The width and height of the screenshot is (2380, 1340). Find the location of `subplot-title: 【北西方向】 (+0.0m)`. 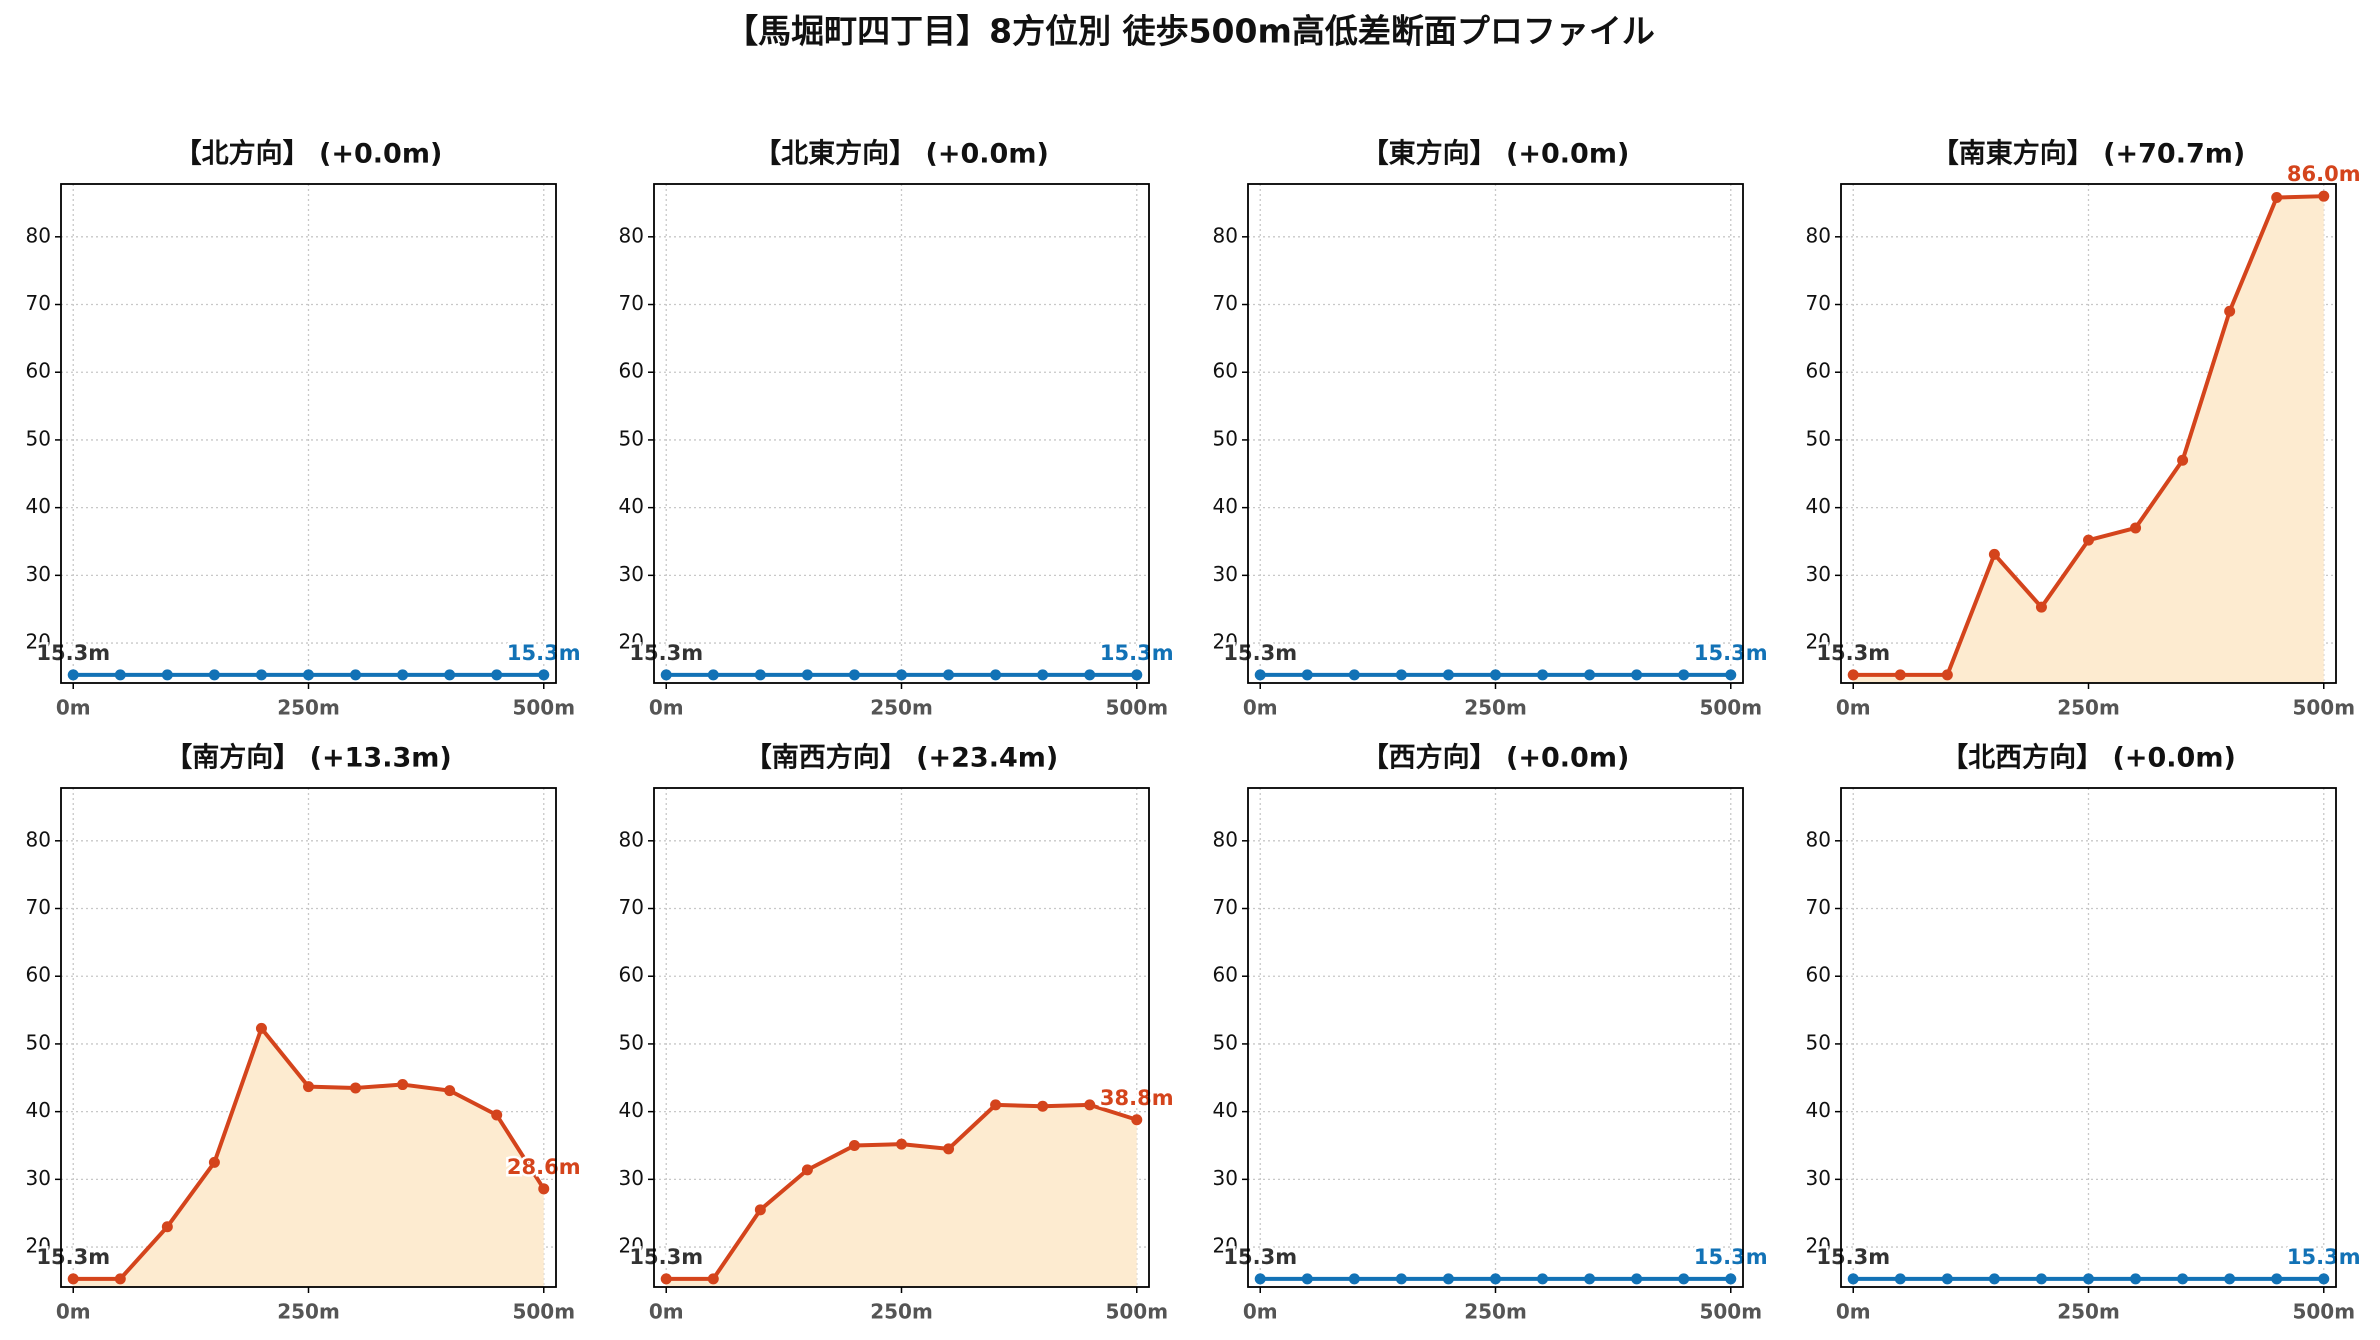

subplot-title: 【北西方向】 (+0.0m) is located at coordinates (2088, 758).